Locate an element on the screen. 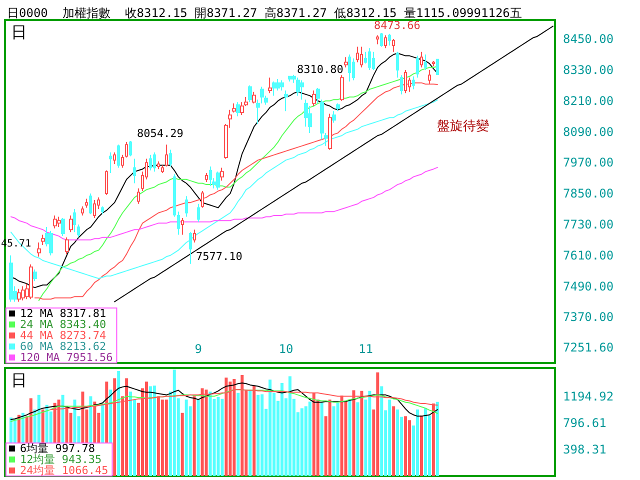  legend-label: 6均量 997.78 is located at coordinates (57, 448).